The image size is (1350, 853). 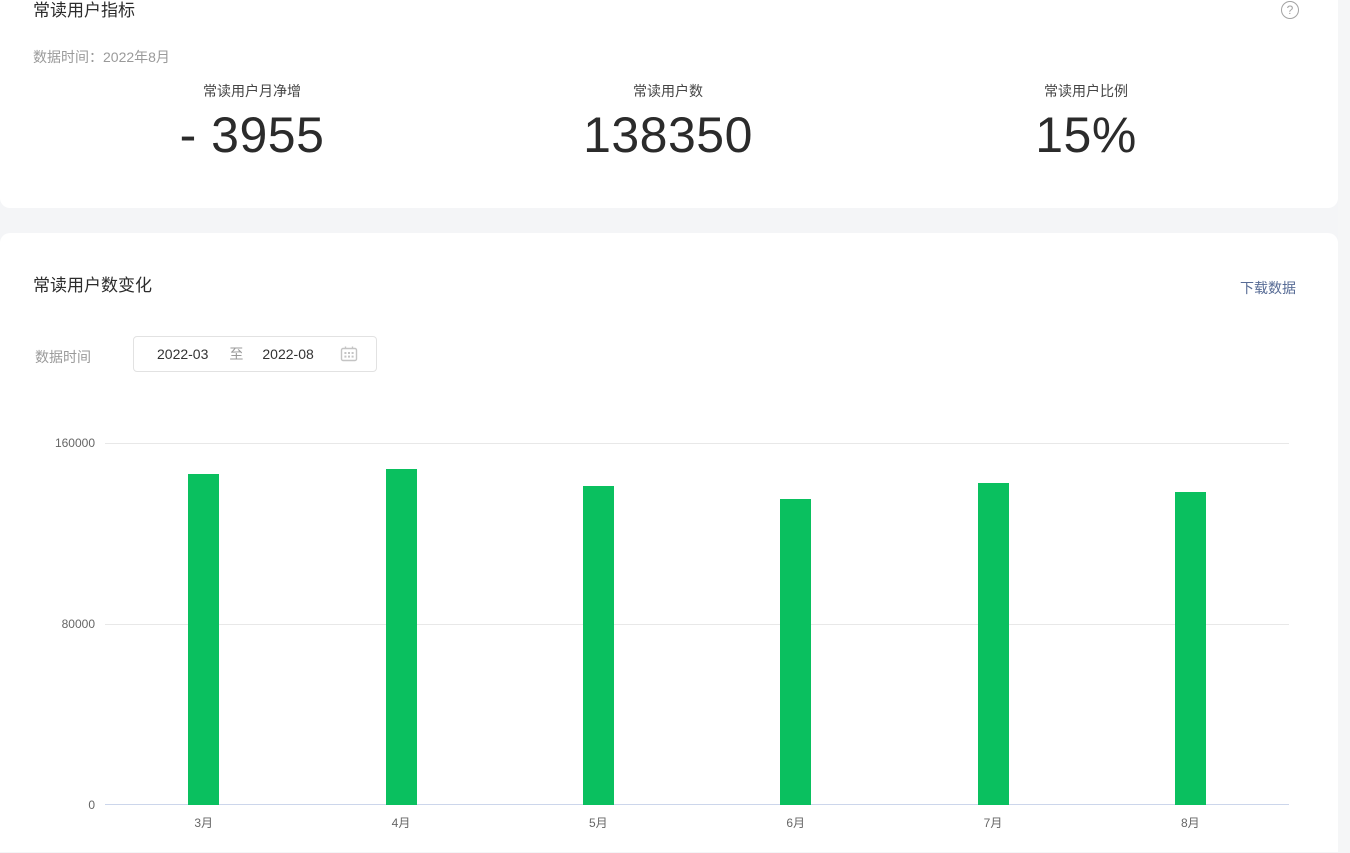 What do you see at coordinates (401, 823) in the screenshot?
I see `x-tick-label: 4月` at bounding box center [401, 823].